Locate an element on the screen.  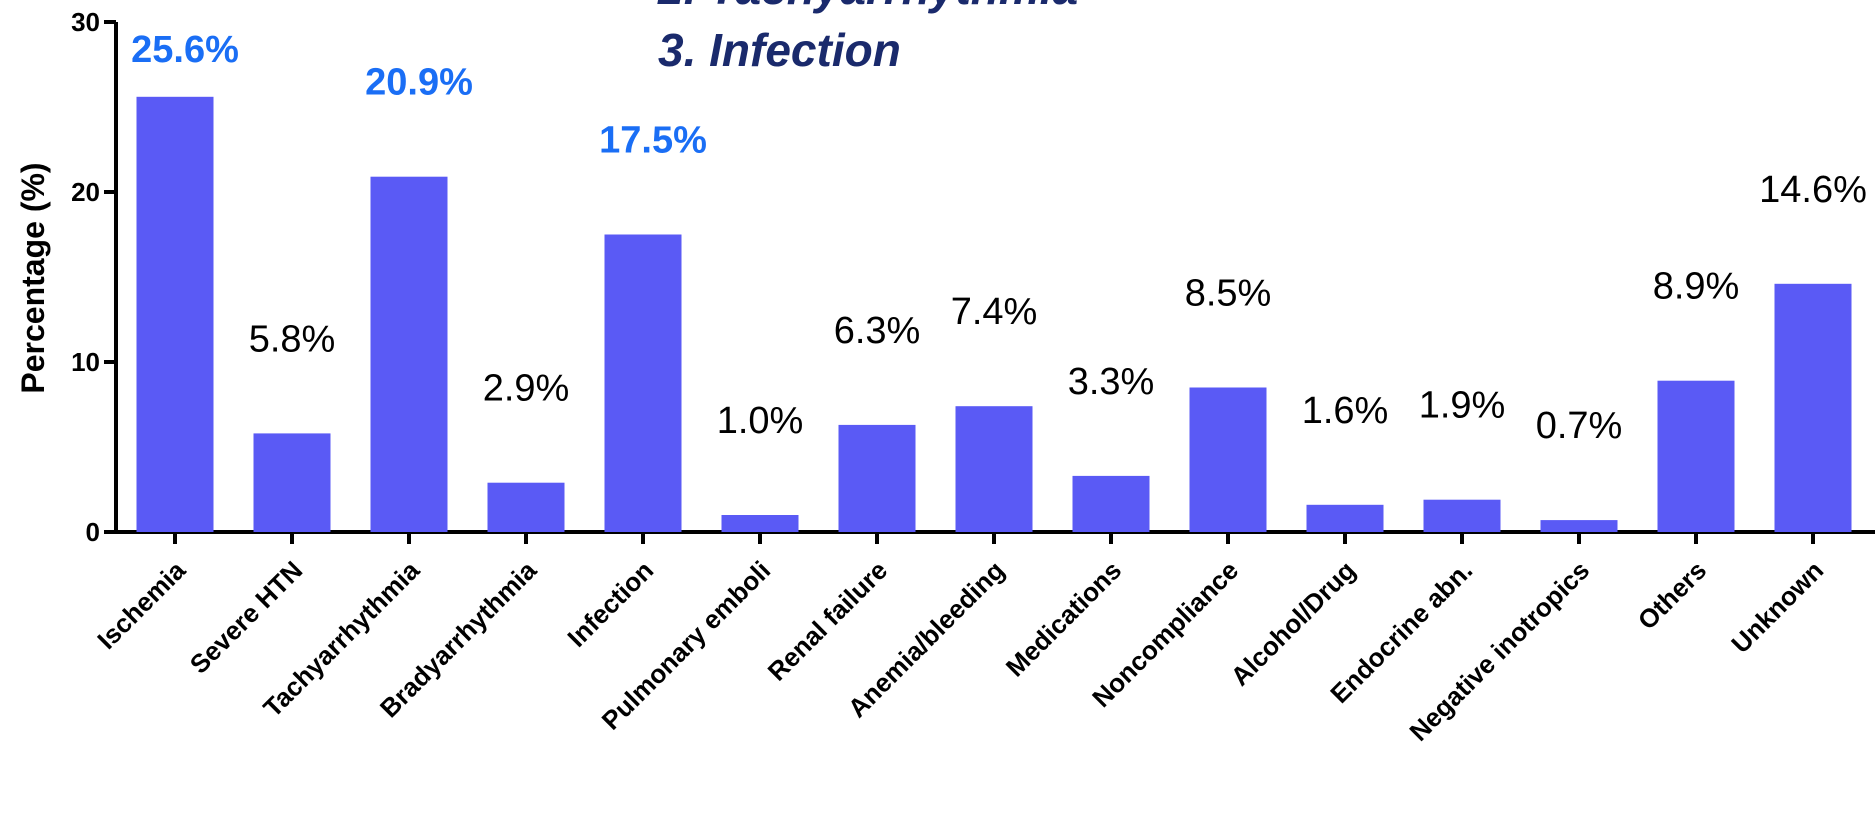
x-tick-label: Medications is located at coordinates (1063, 618).